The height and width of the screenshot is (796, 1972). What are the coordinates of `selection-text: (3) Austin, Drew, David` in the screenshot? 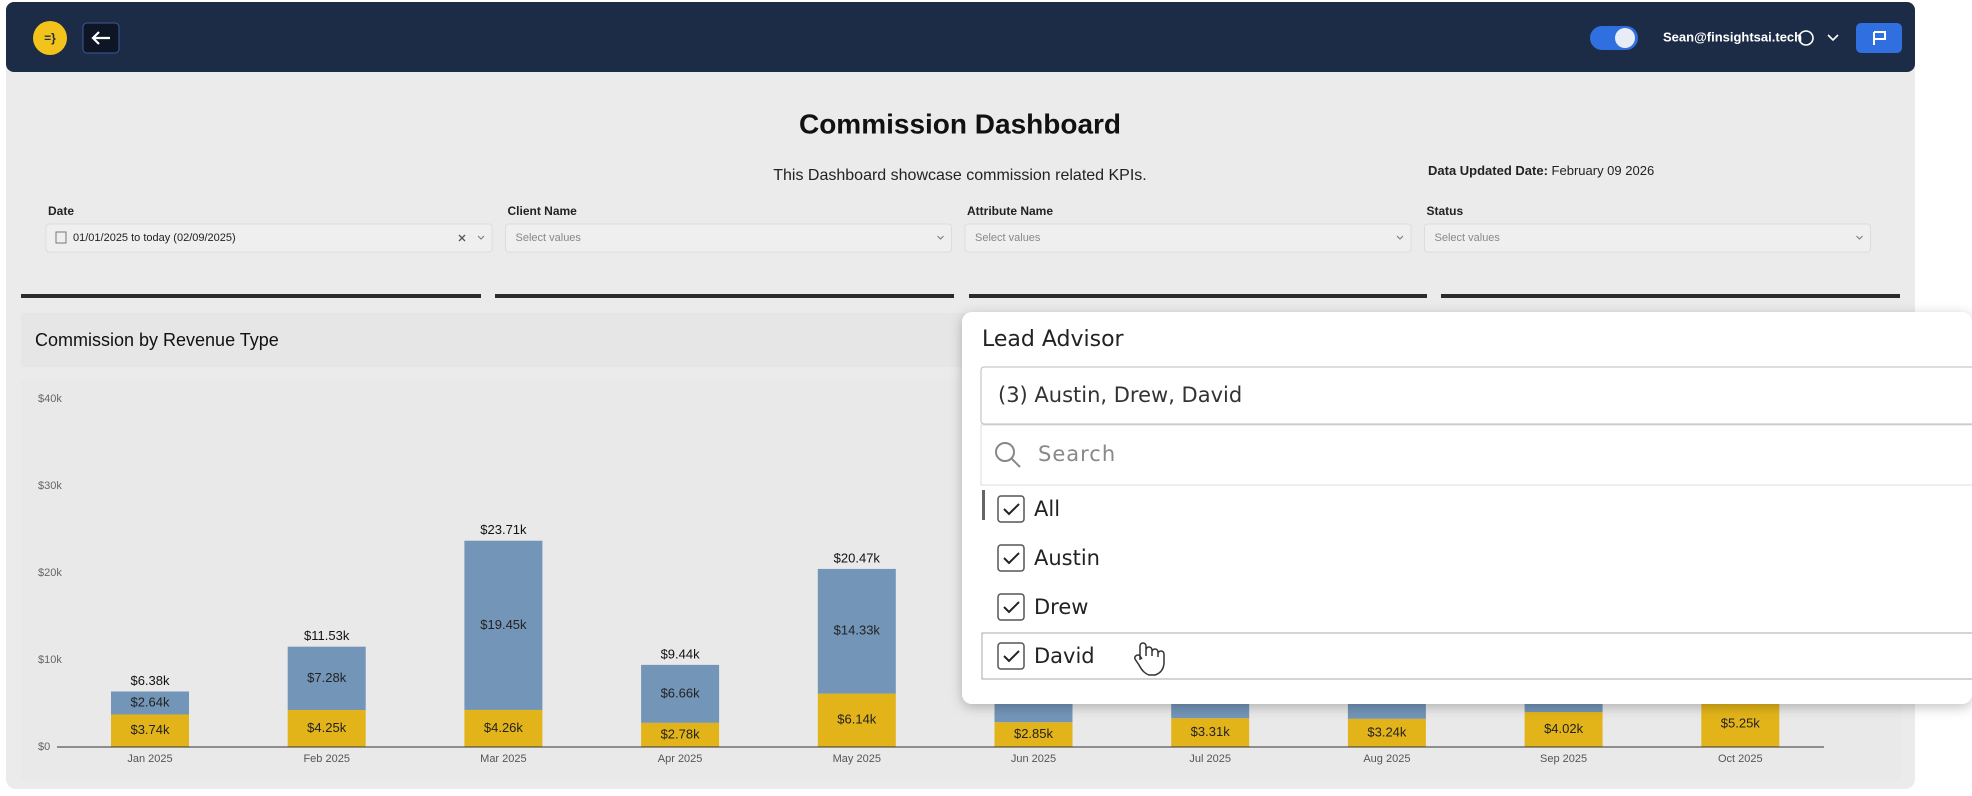 It's located at (1120, 395).